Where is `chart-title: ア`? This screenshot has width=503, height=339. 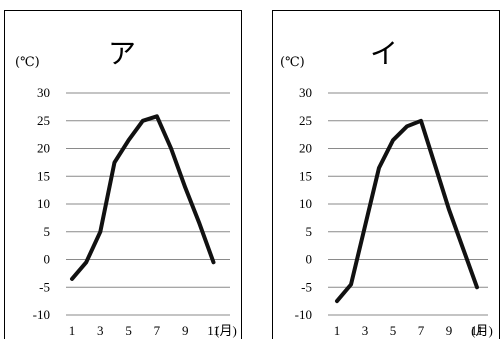
chart-title: ア is located at coordinates (122, 53).